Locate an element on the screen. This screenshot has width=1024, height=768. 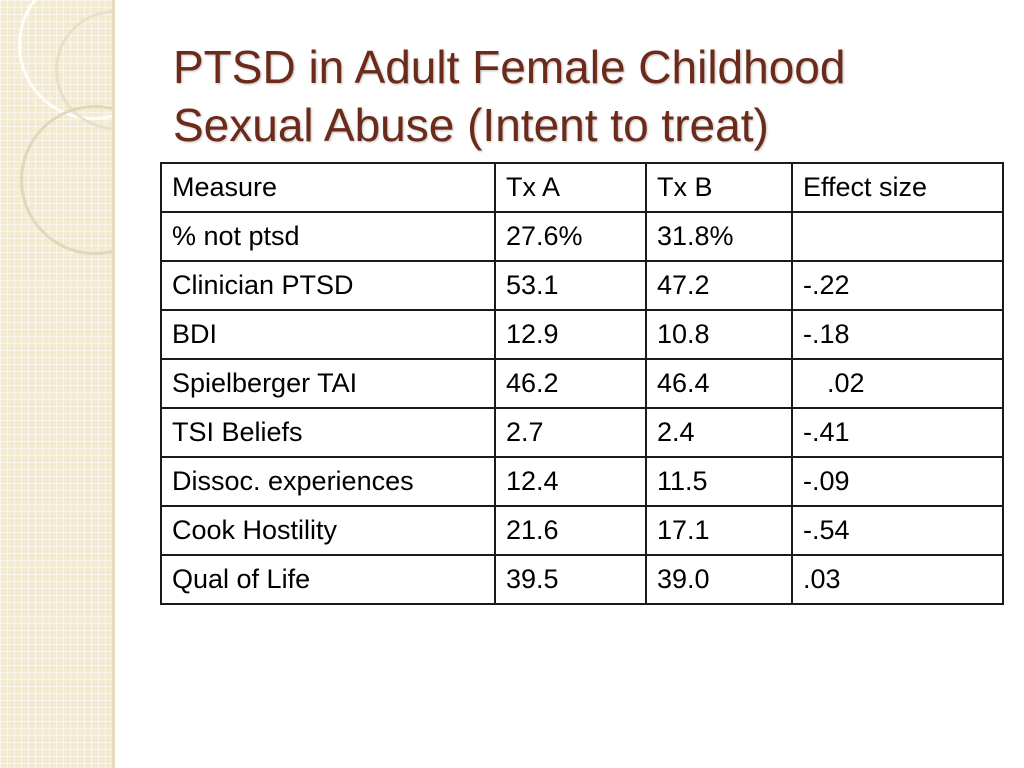
tx-b-cell: 46.4 is located at coordinates (719, 383).